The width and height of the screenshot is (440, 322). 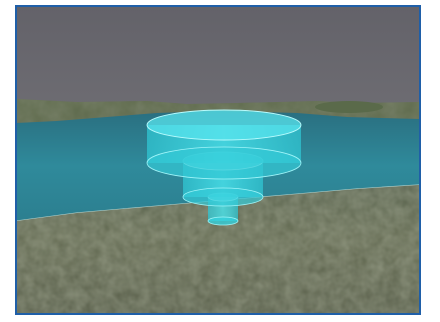 I want to click on island, so click(x=349, y=107).